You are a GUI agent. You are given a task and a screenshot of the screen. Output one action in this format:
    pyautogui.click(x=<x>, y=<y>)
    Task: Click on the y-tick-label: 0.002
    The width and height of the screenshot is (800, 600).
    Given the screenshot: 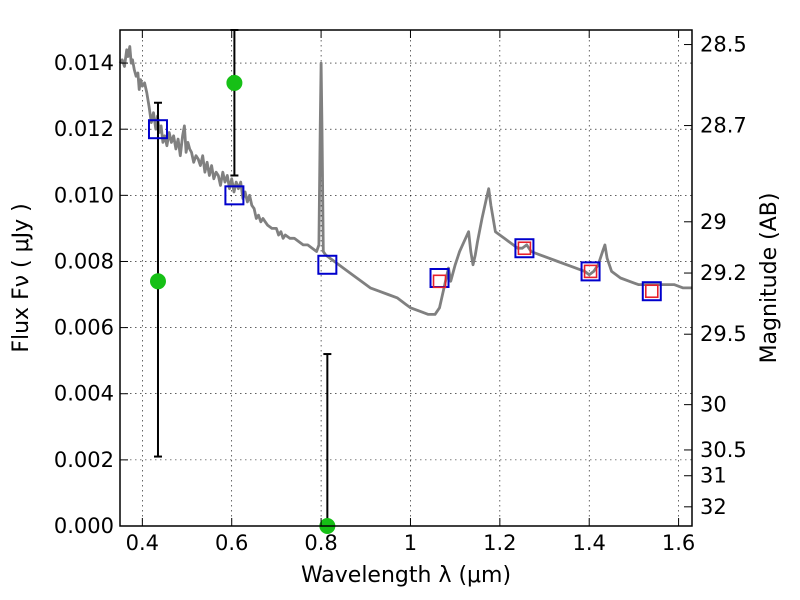 What is the action you would take?
    pyautogui.click(x=84, y=460)
    